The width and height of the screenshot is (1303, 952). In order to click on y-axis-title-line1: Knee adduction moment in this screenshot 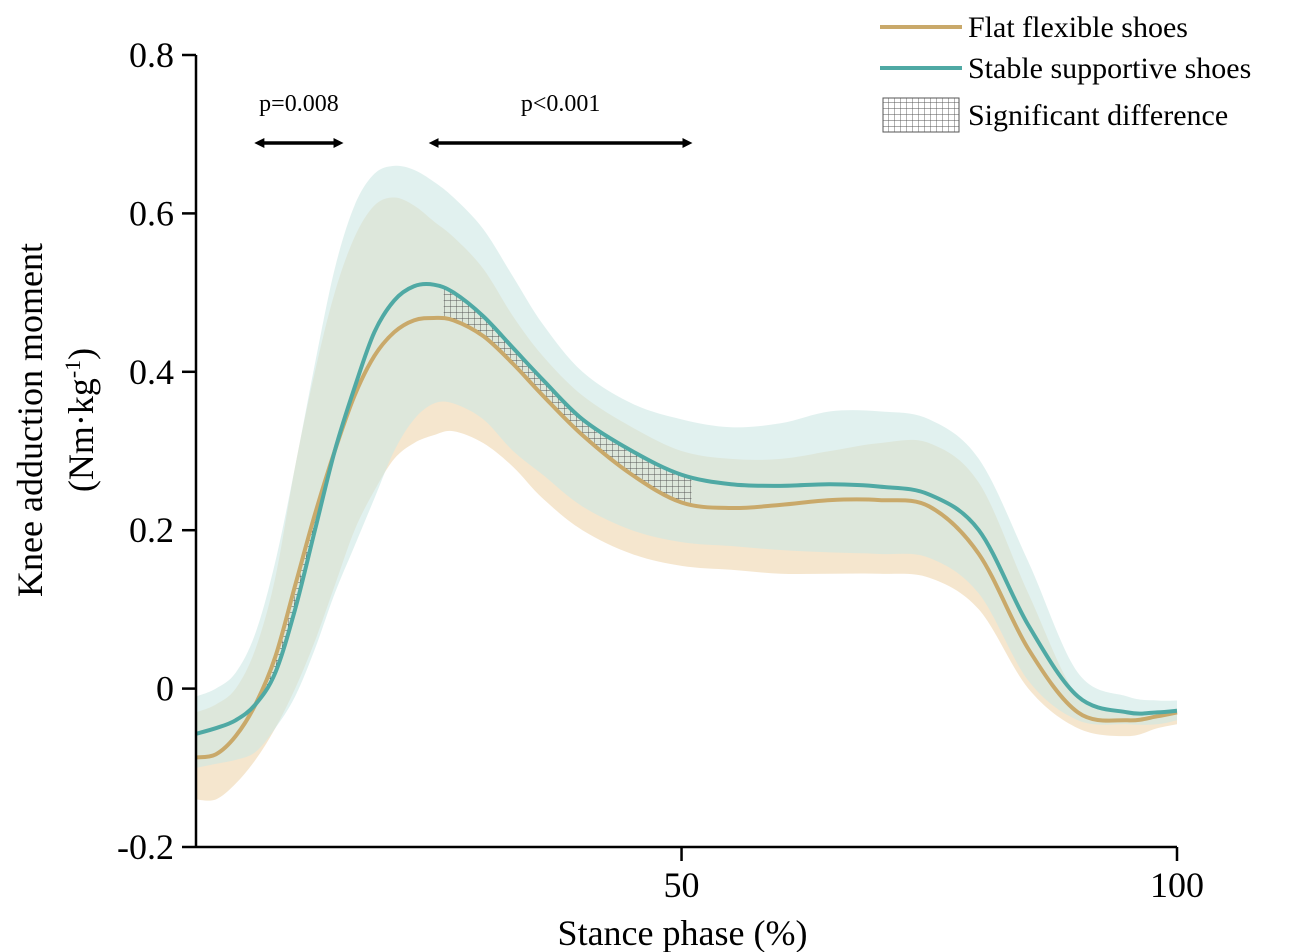, I will do `click(30, 420)`.